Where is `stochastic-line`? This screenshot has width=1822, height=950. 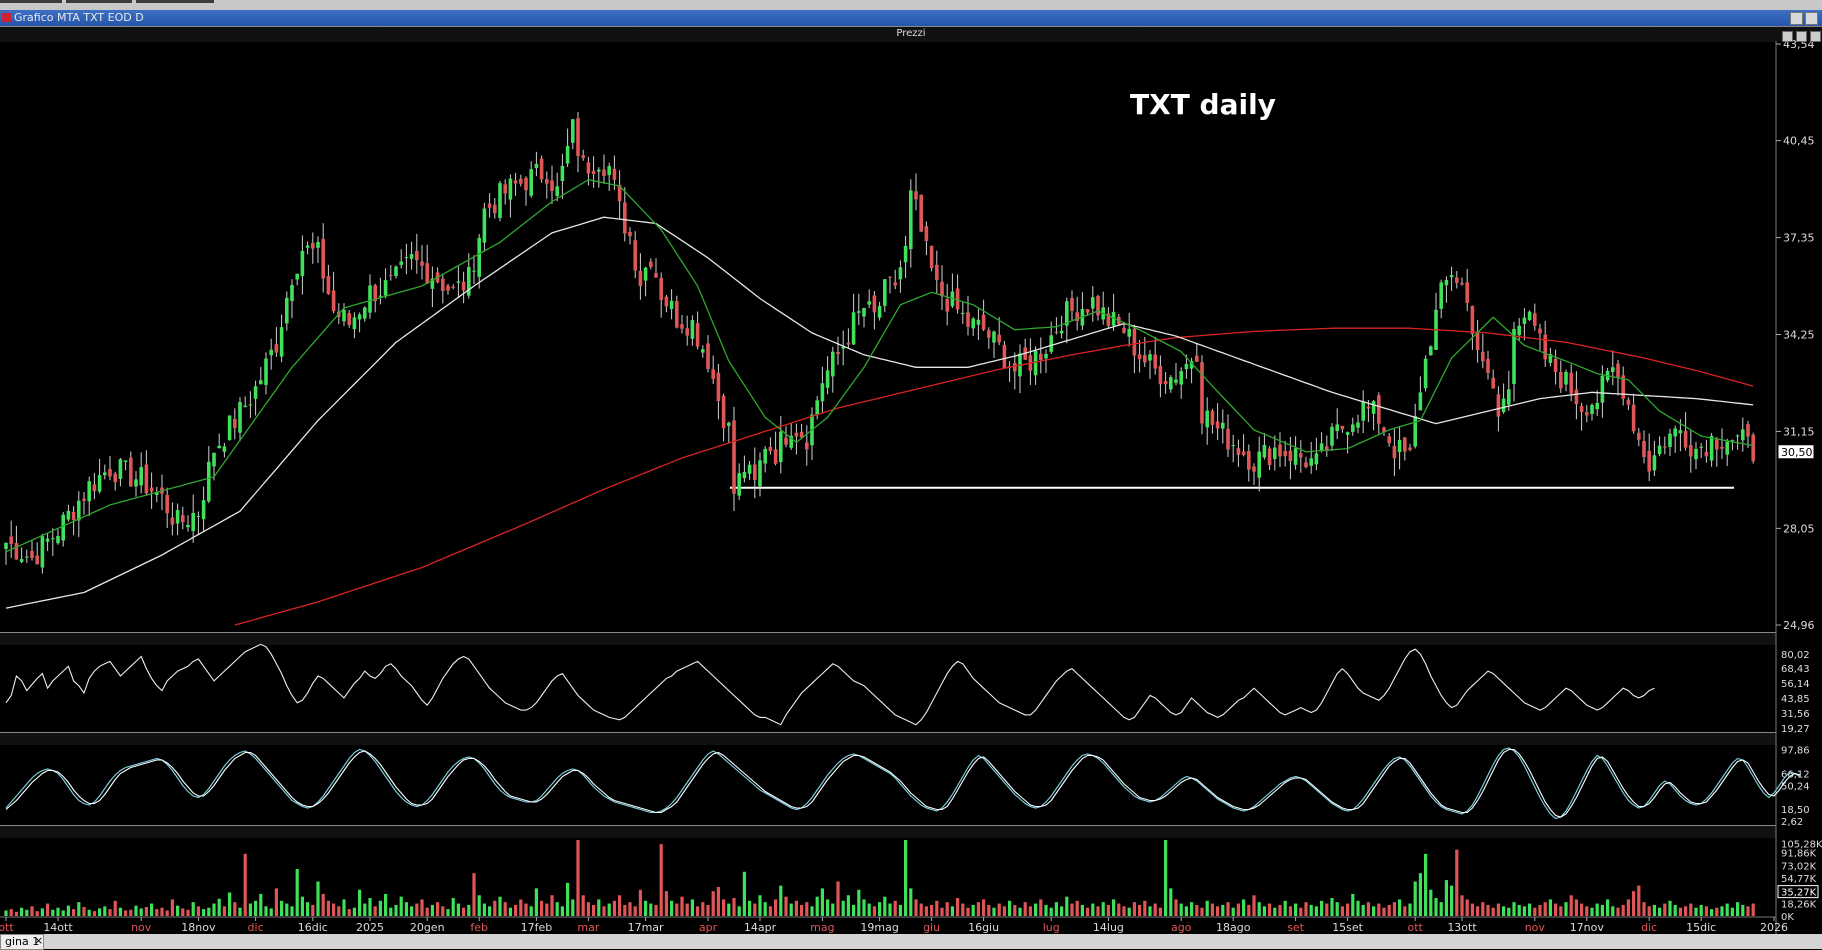 stochastic-line is located at coordinates (903, 783).